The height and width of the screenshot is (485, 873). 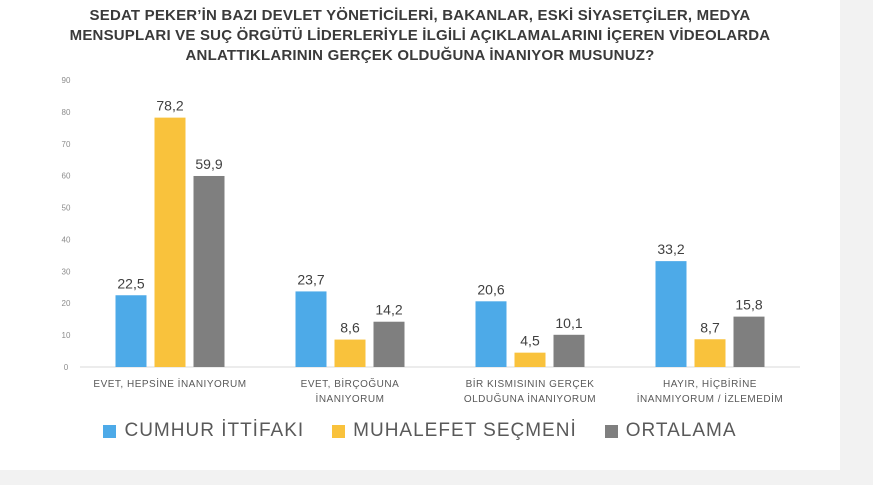 I want to click on legend-swatch-muhalefet, so click(x=339, y=431).